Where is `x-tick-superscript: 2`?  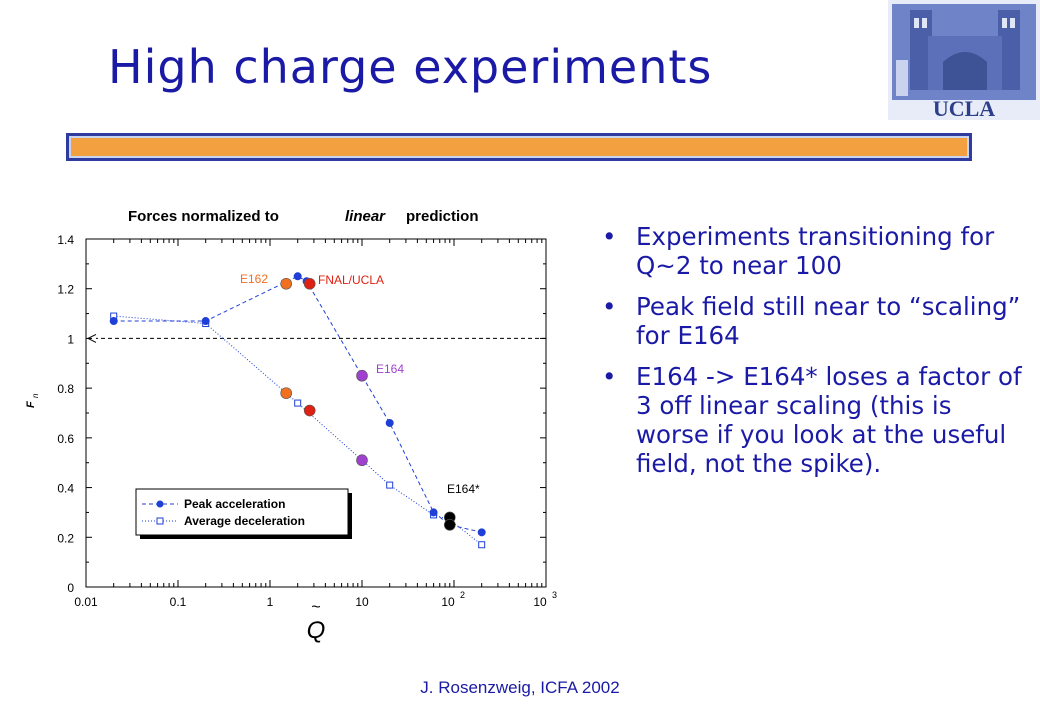
x-tick-superscript: 2 is located at coordinates (462, 595).